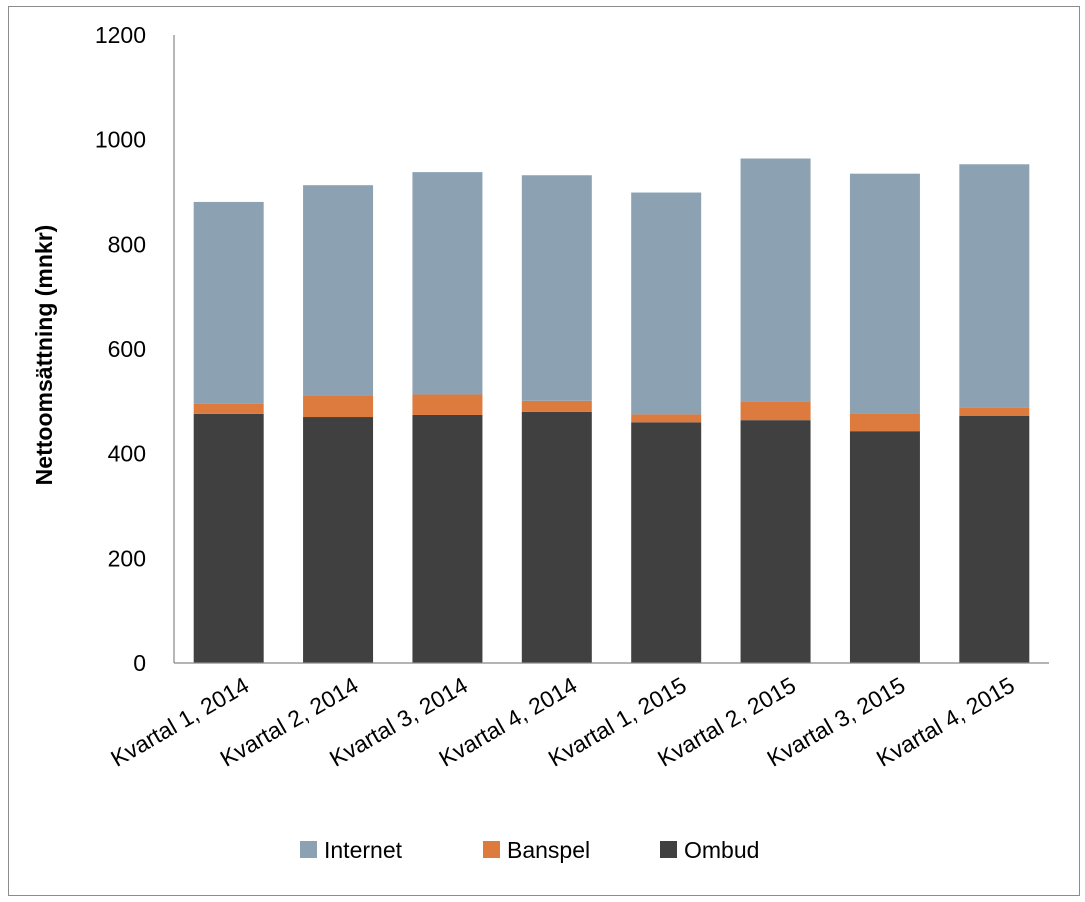  I want to click on y-tick-labels: 0 200 400 600 800 1000 1200, so click(120, 349).